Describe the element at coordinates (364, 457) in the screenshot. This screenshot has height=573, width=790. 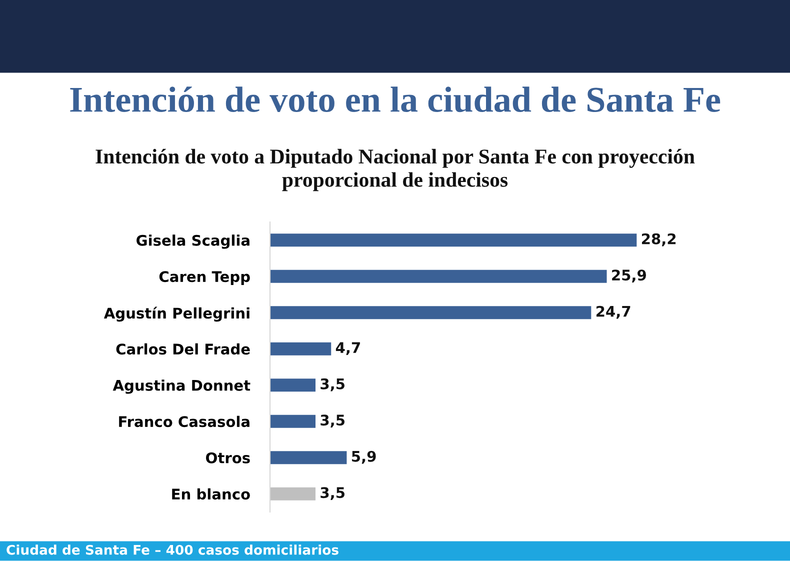
I see `data-label: 5,9` at that location.